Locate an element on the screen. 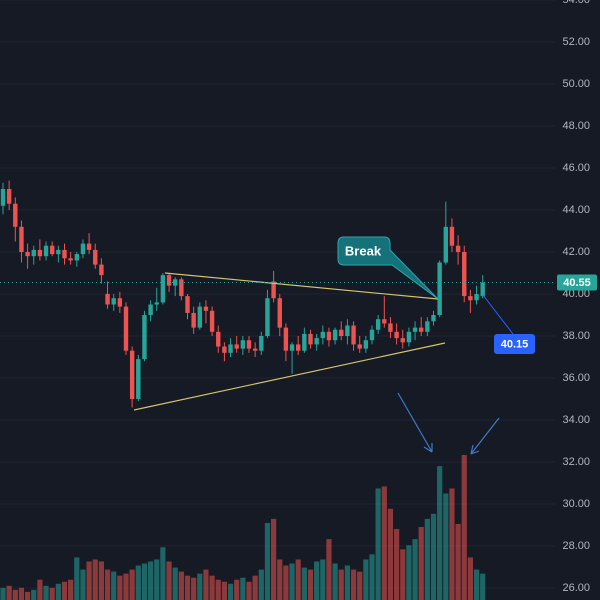  y-tick-label: 26.00 is located at coordinates (576, 588).